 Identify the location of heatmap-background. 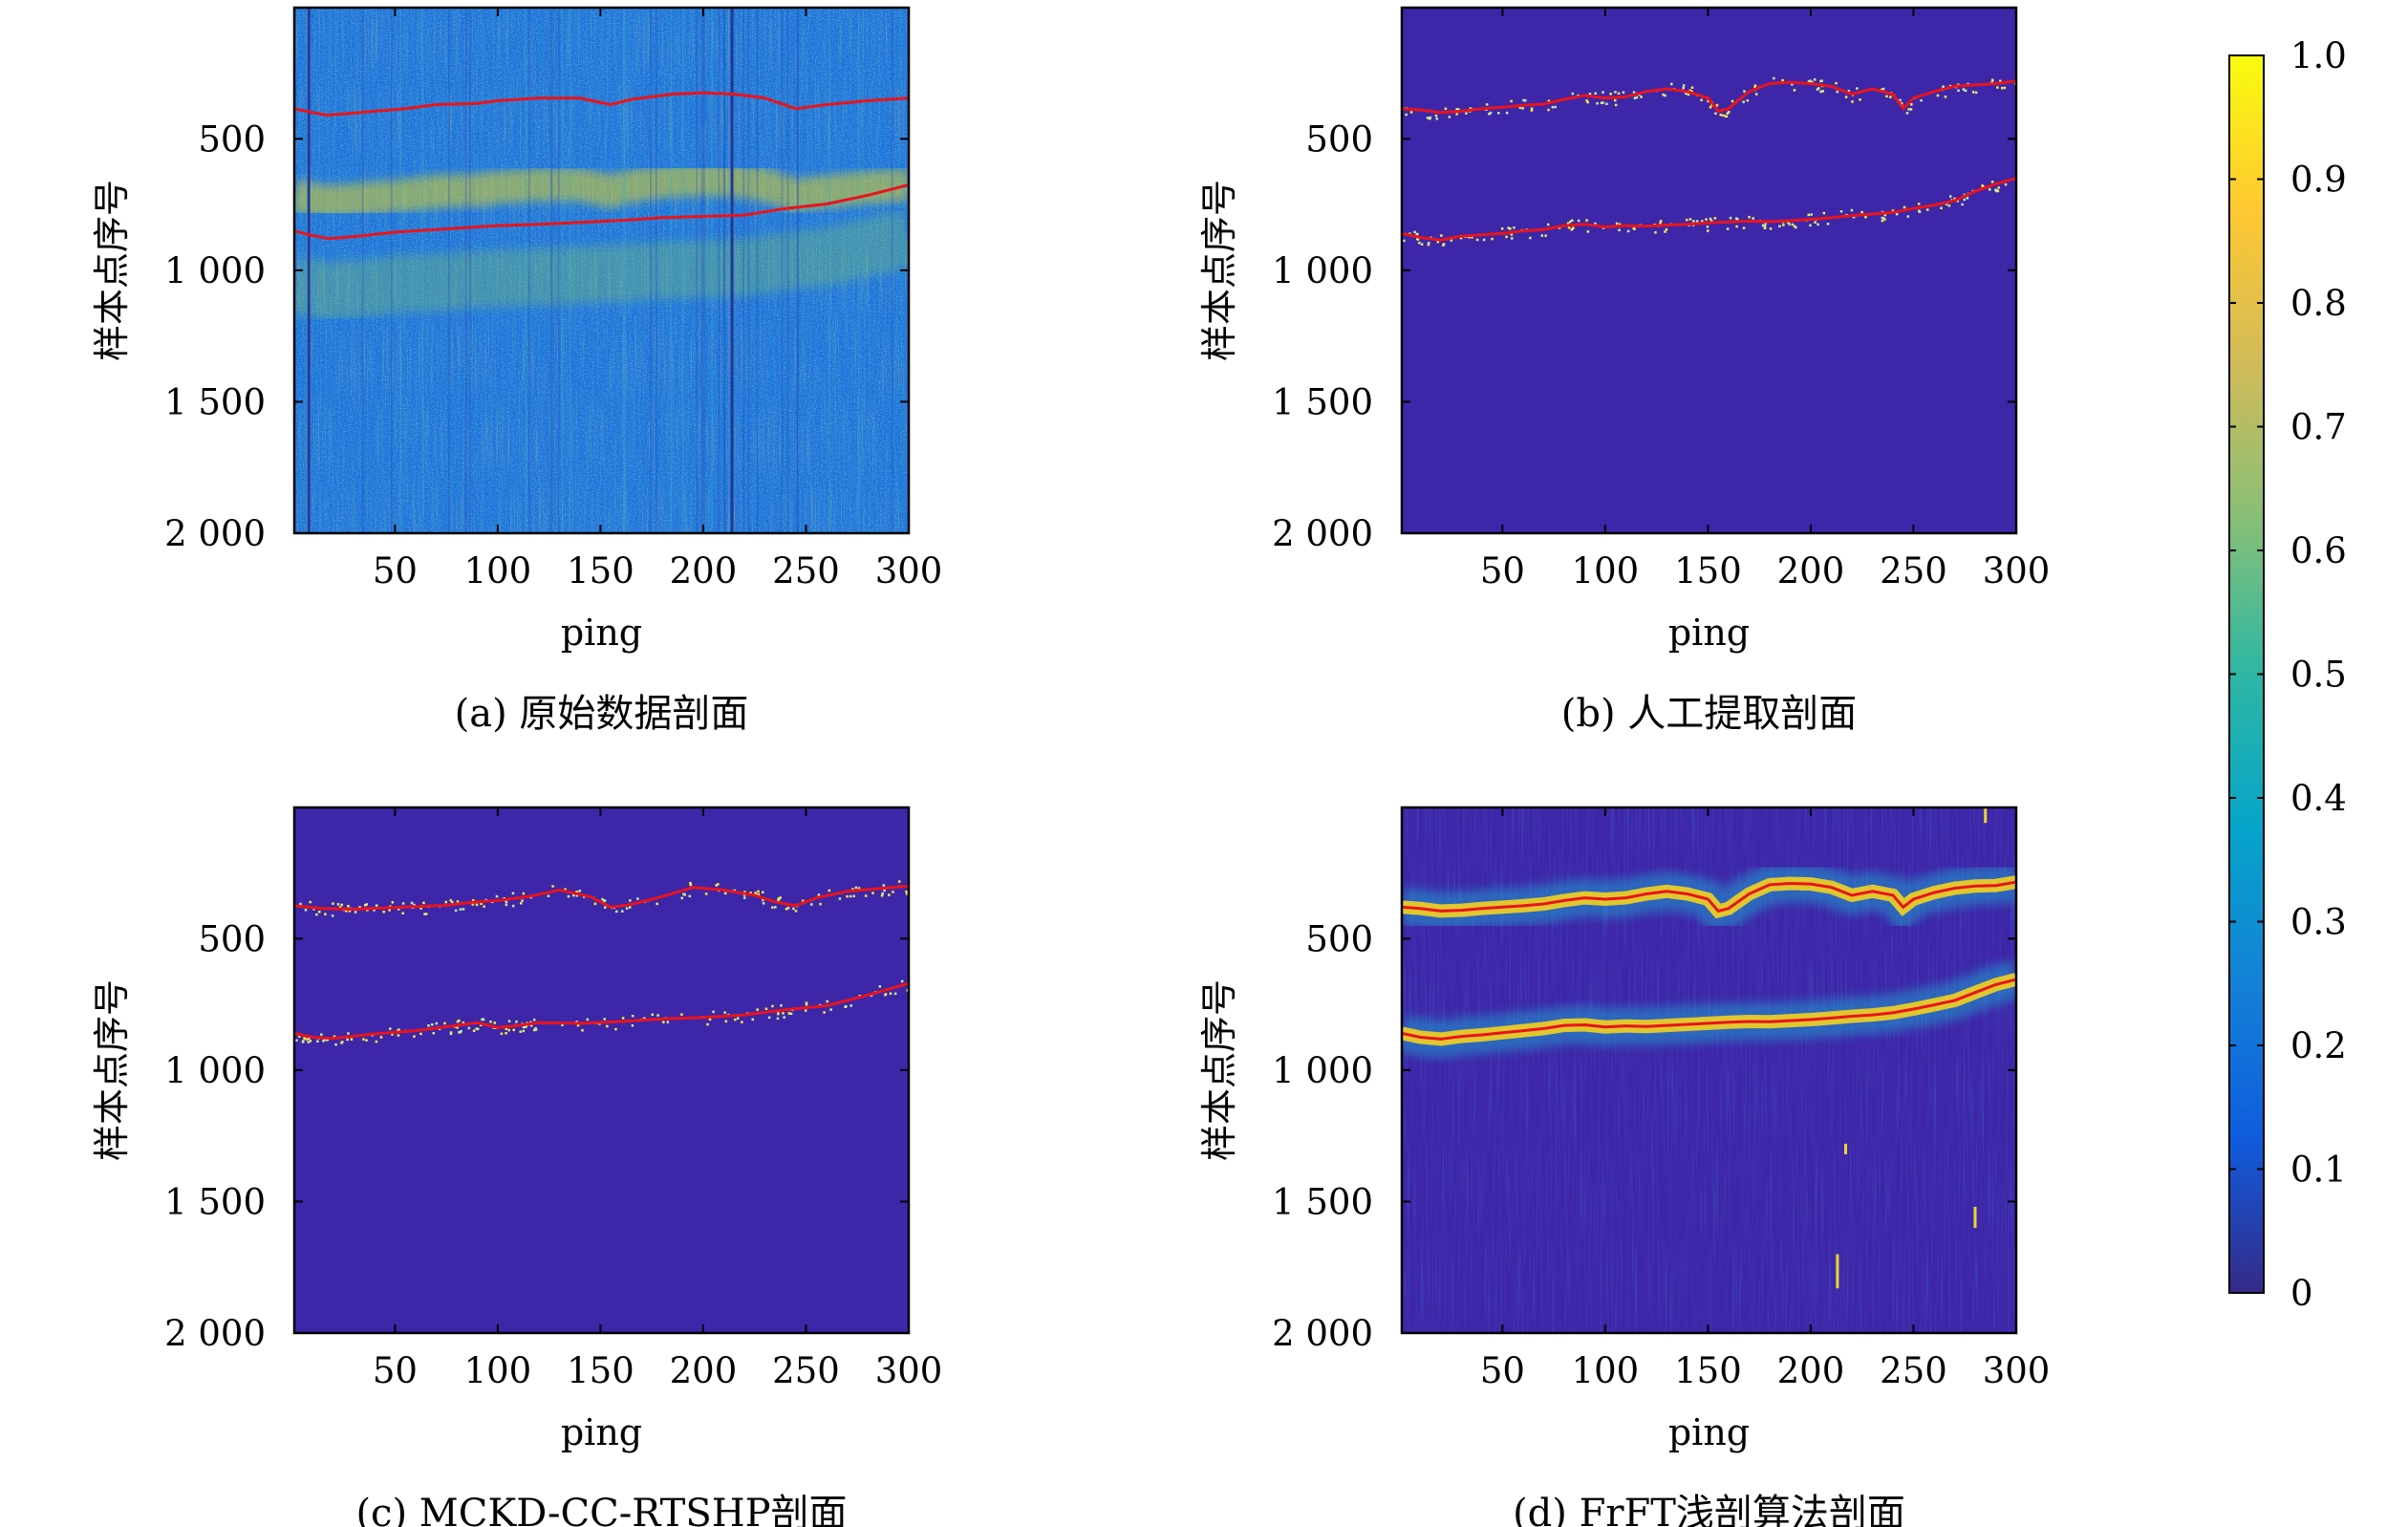
(601, 1070).